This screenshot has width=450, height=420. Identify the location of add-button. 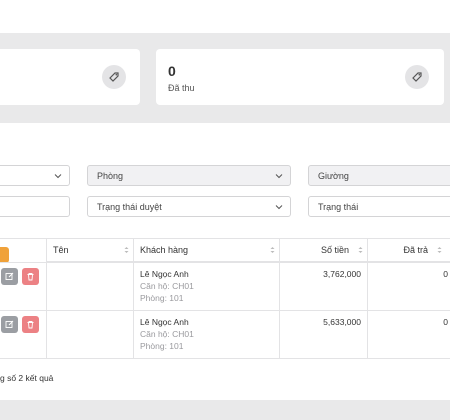
(4, 255).